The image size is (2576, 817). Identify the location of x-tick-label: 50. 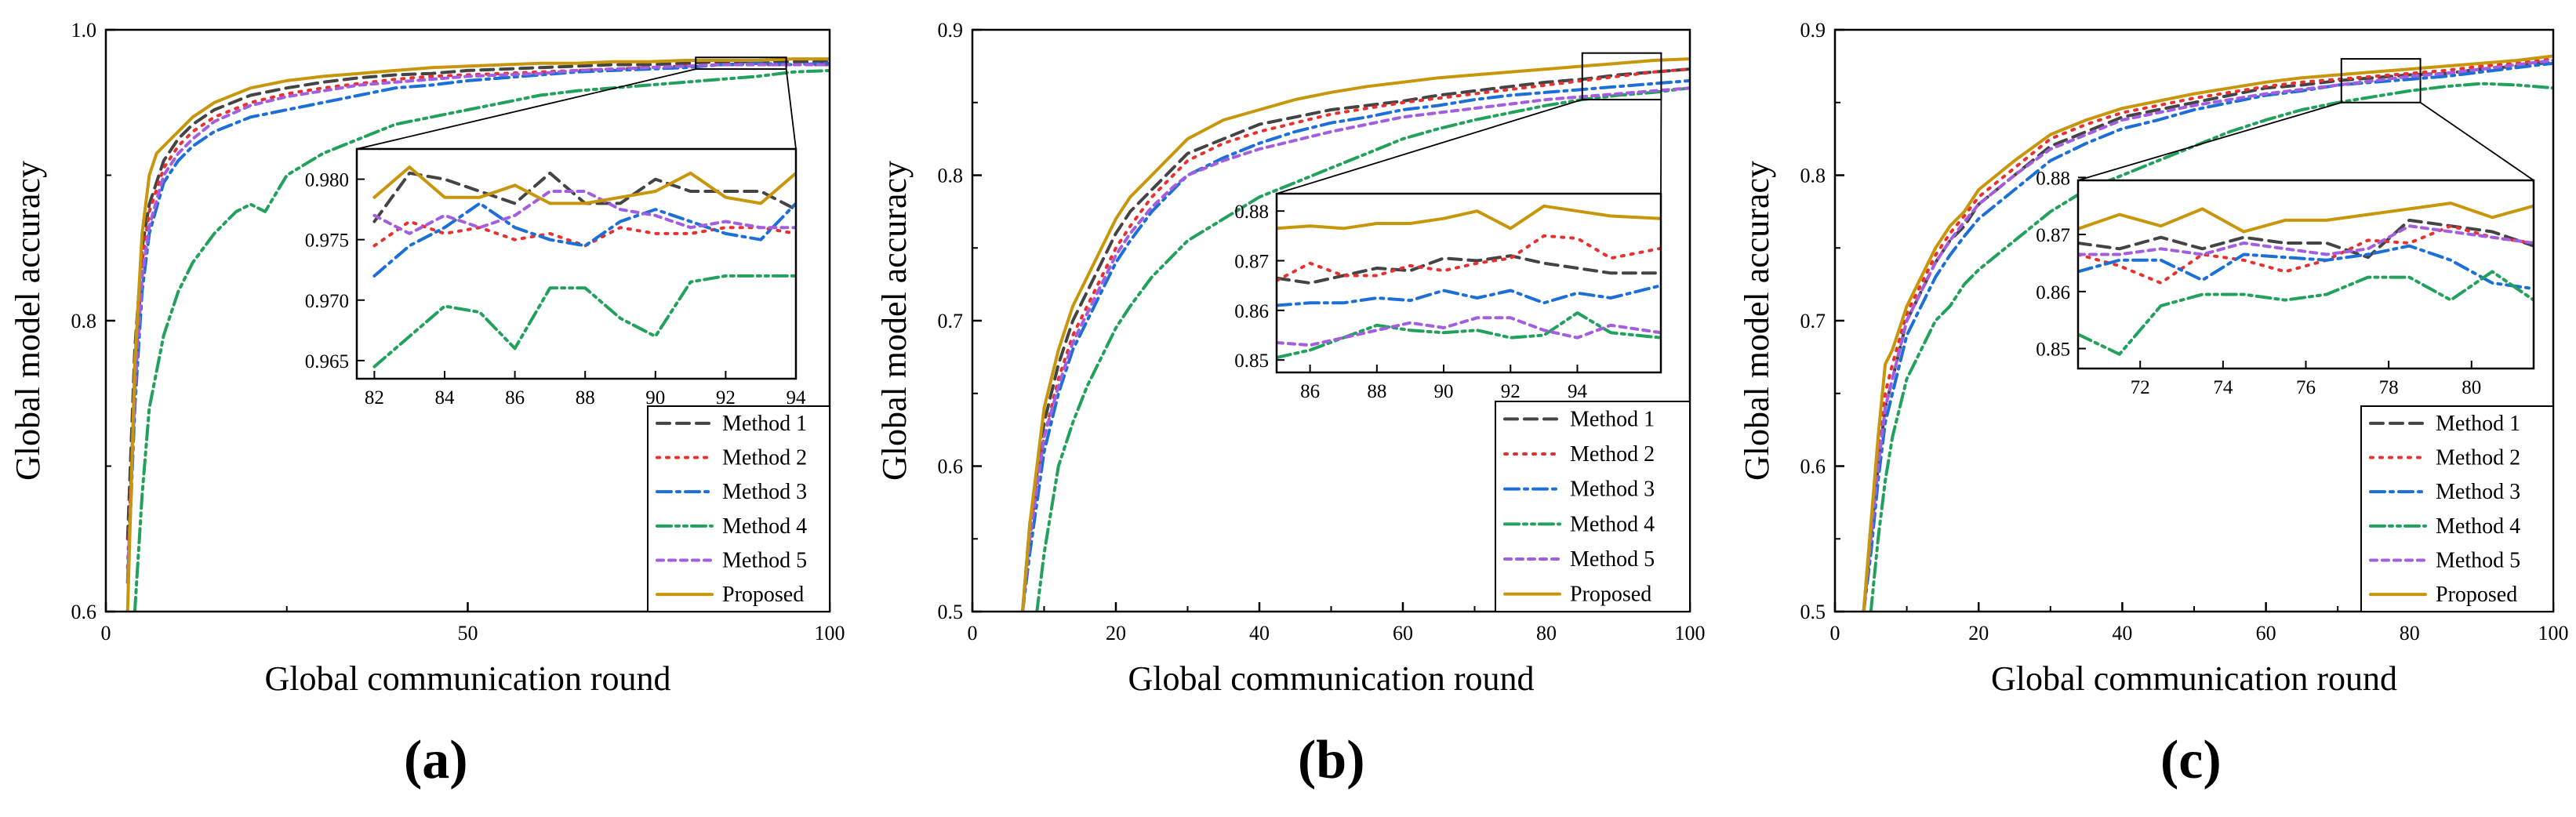
(468, 633).